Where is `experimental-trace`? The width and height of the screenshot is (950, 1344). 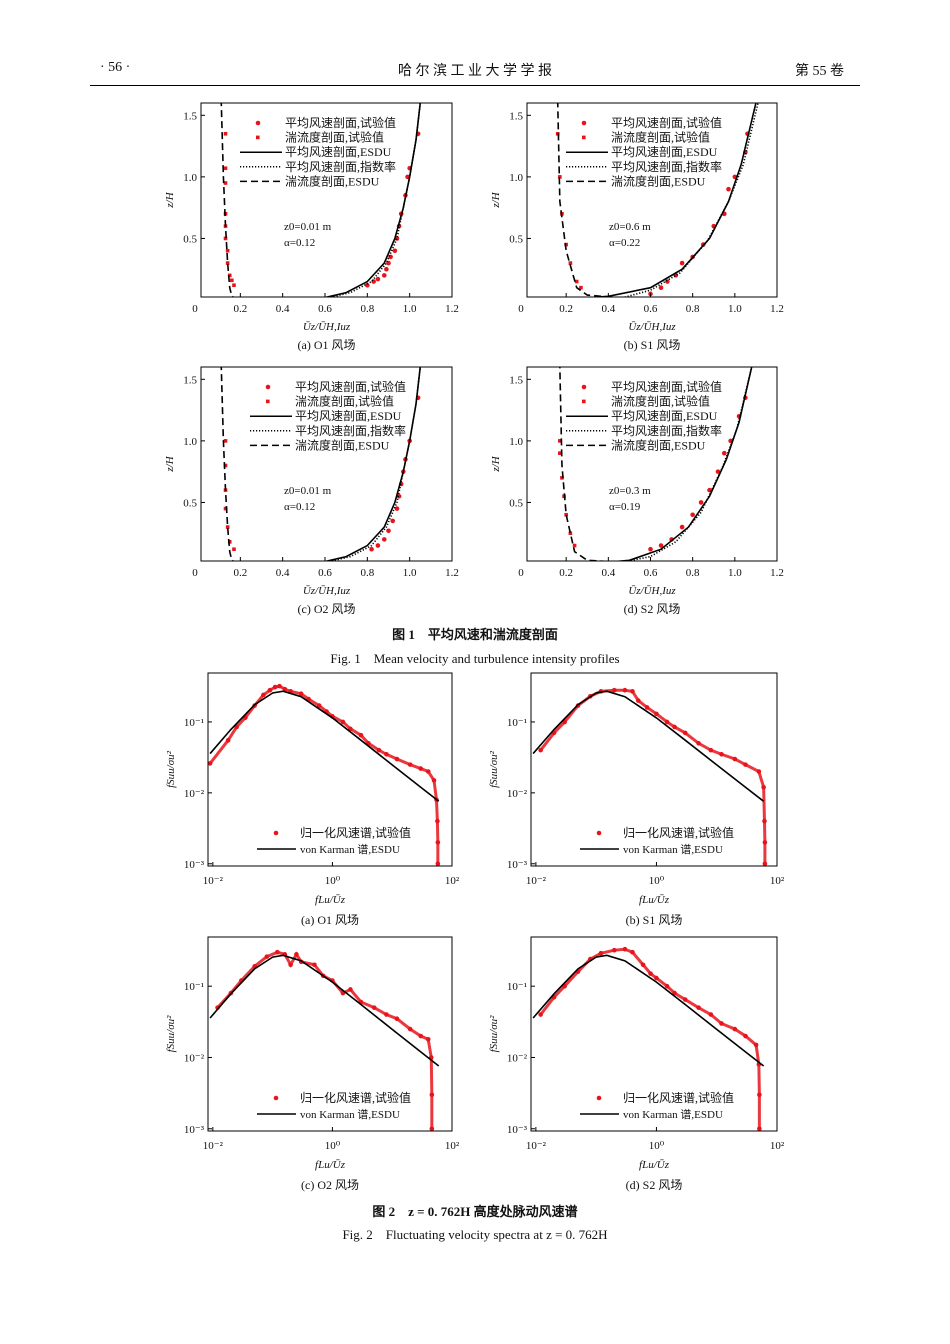 experimental-trace is located at coordinates (650, 1038).